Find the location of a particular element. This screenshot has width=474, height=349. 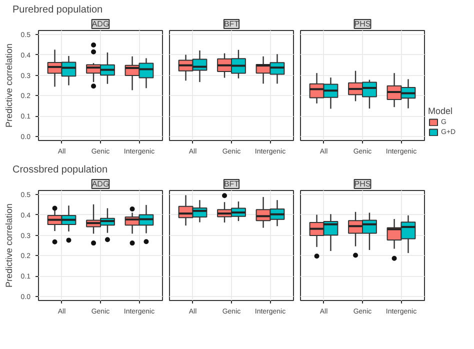

text: Purebred population is located at coordinates (57, 10).